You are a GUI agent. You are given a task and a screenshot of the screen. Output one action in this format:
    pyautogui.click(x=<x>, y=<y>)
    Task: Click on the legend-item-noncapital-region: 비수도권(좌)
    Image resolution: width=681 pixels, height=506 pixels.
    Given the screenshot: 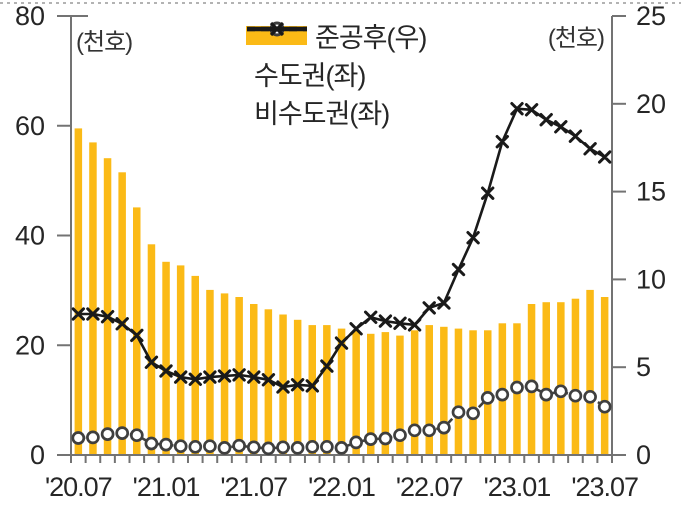 What is the action you would take?
    pyautogui.click(x=336, y=75)
    